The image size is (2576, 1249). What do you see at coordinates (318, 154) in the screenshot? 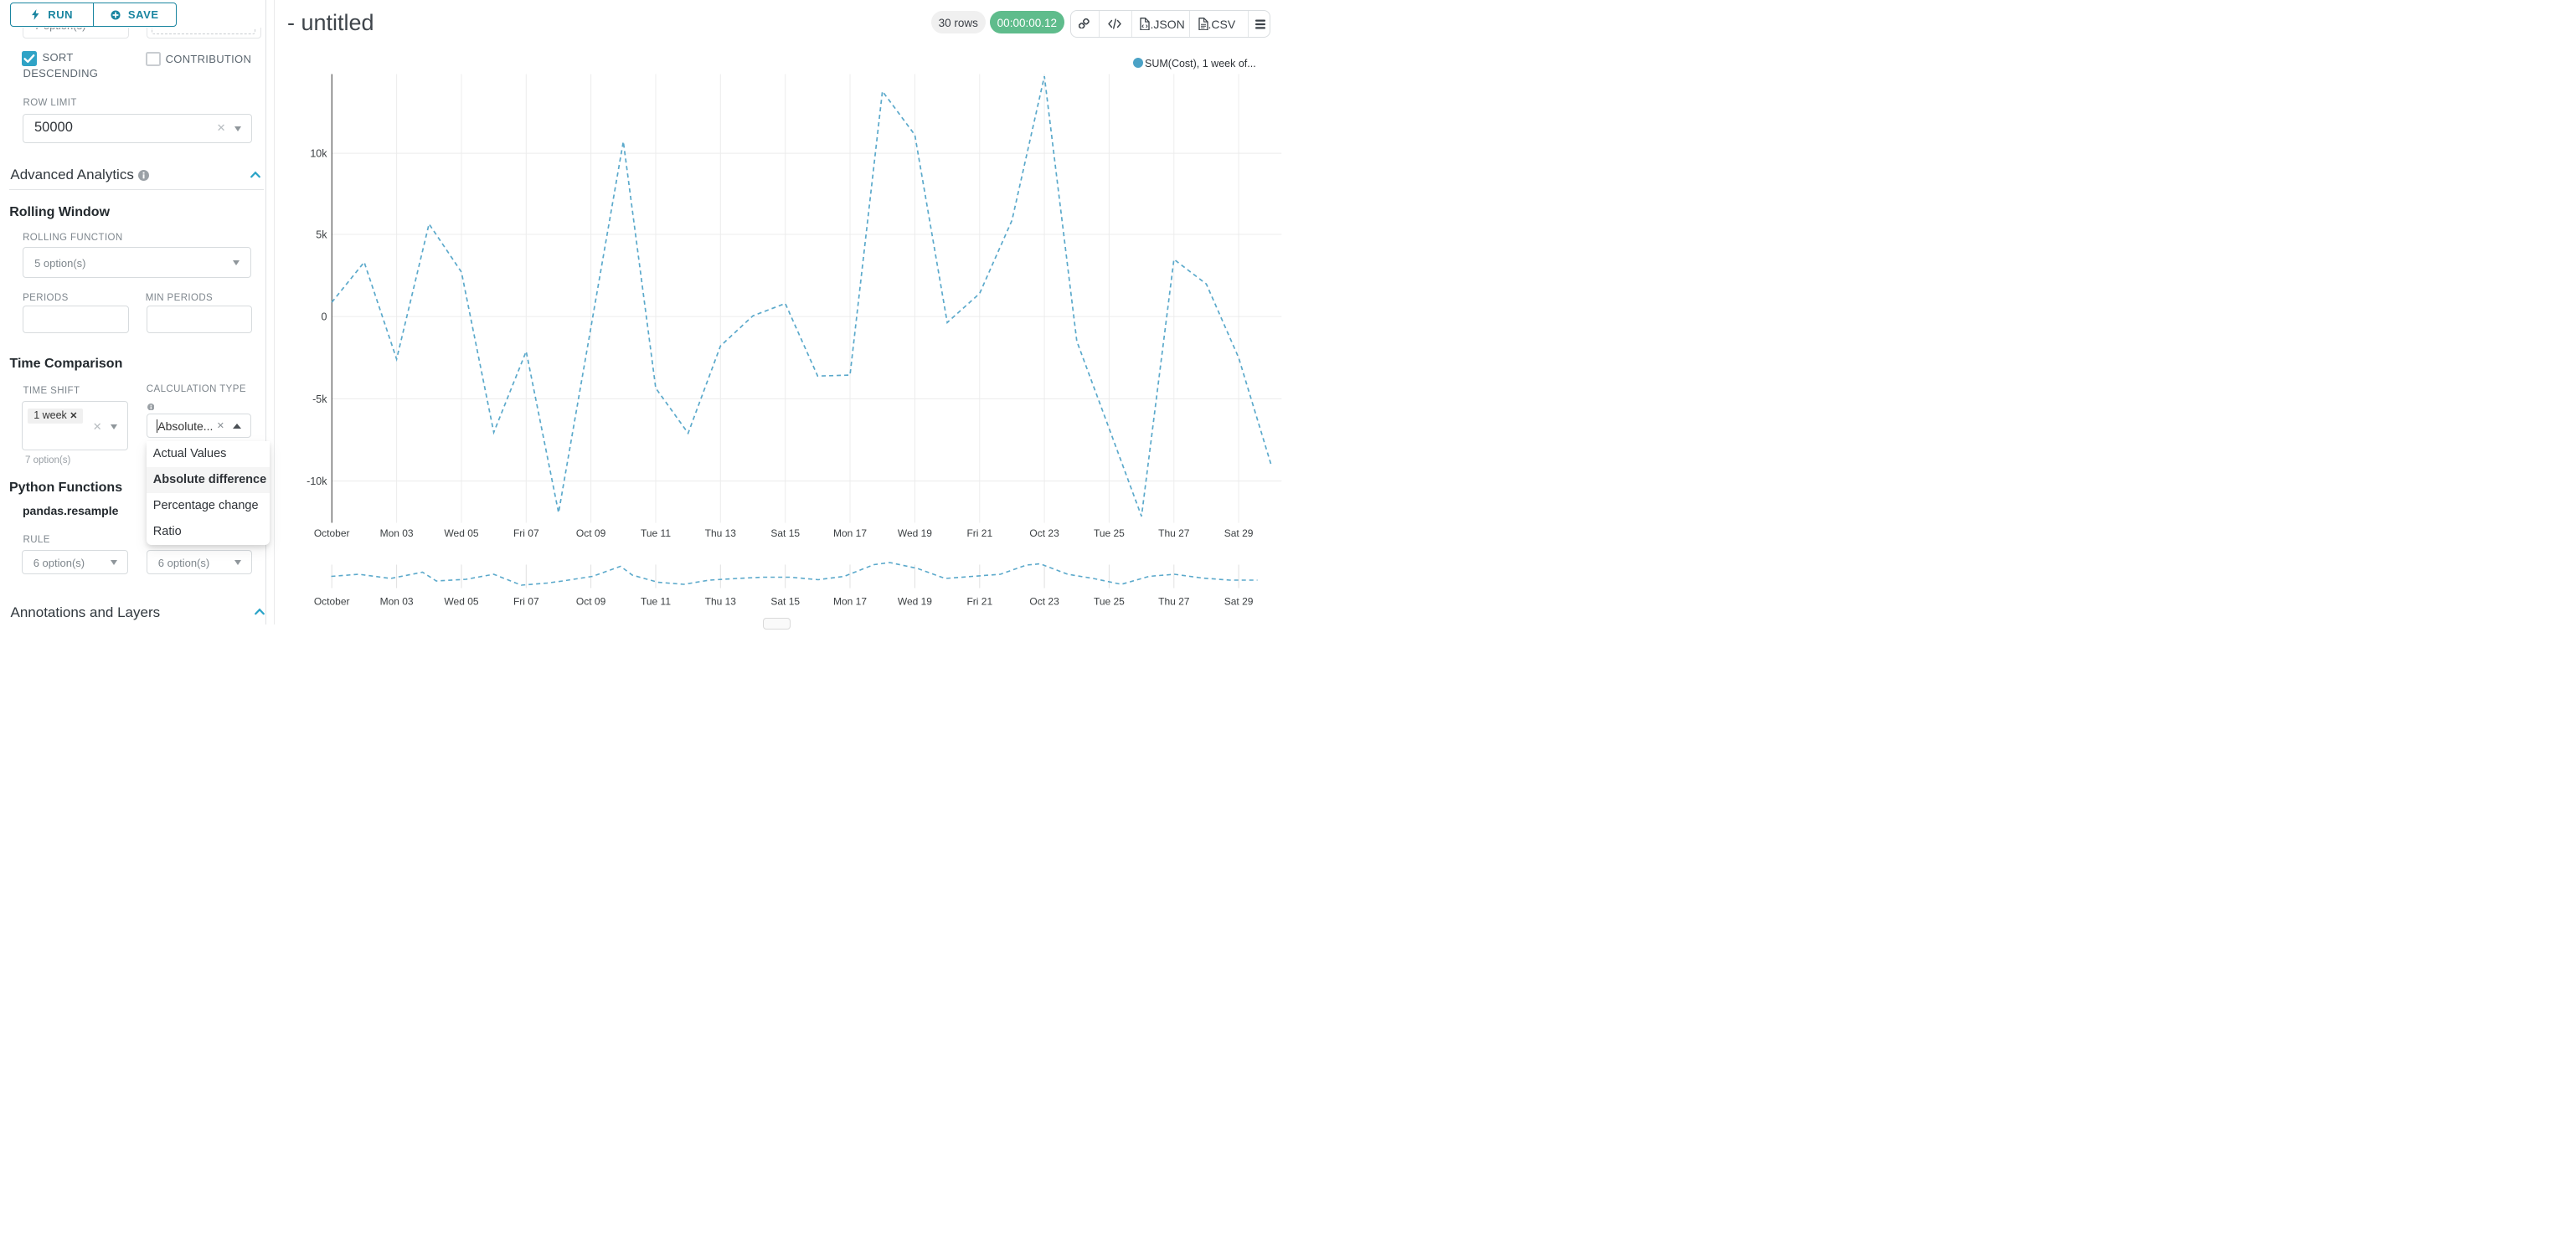
I see `svg-text: 10k` at bounding box center [318, 154].